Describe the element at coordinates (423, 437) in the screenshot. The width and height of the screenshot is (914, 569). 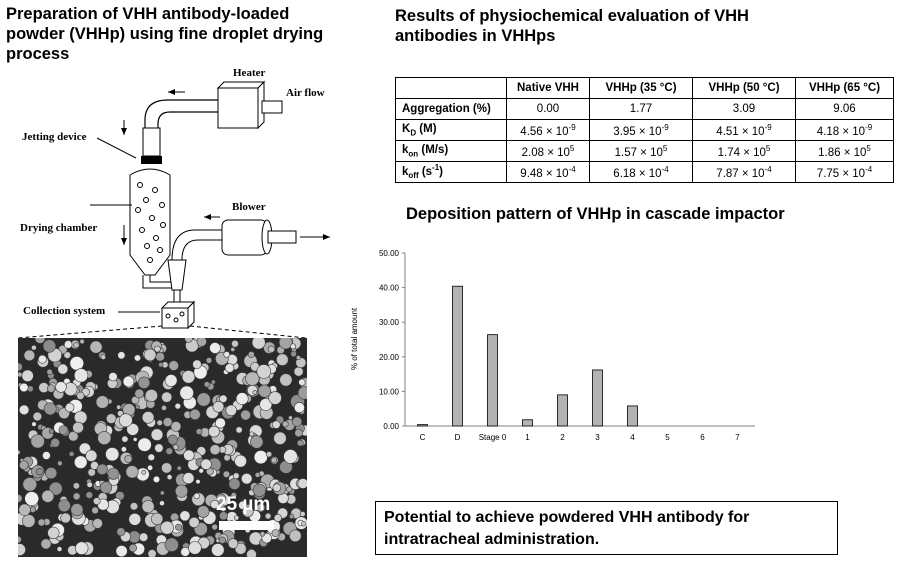
I see `x-category-label: C` at that location.